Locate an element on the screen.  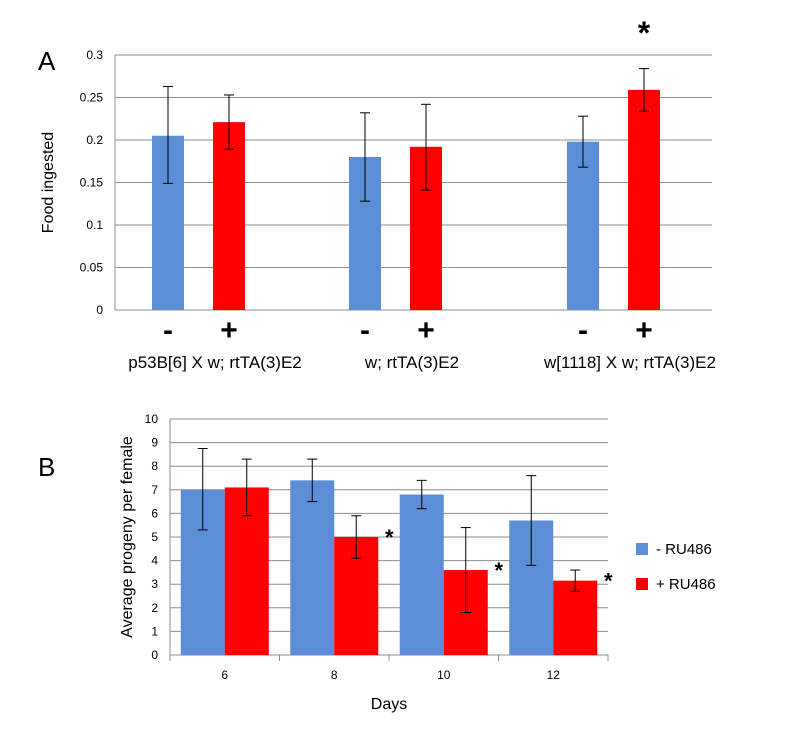
legend-label: + RU486 is located at coordinates (686, 584).